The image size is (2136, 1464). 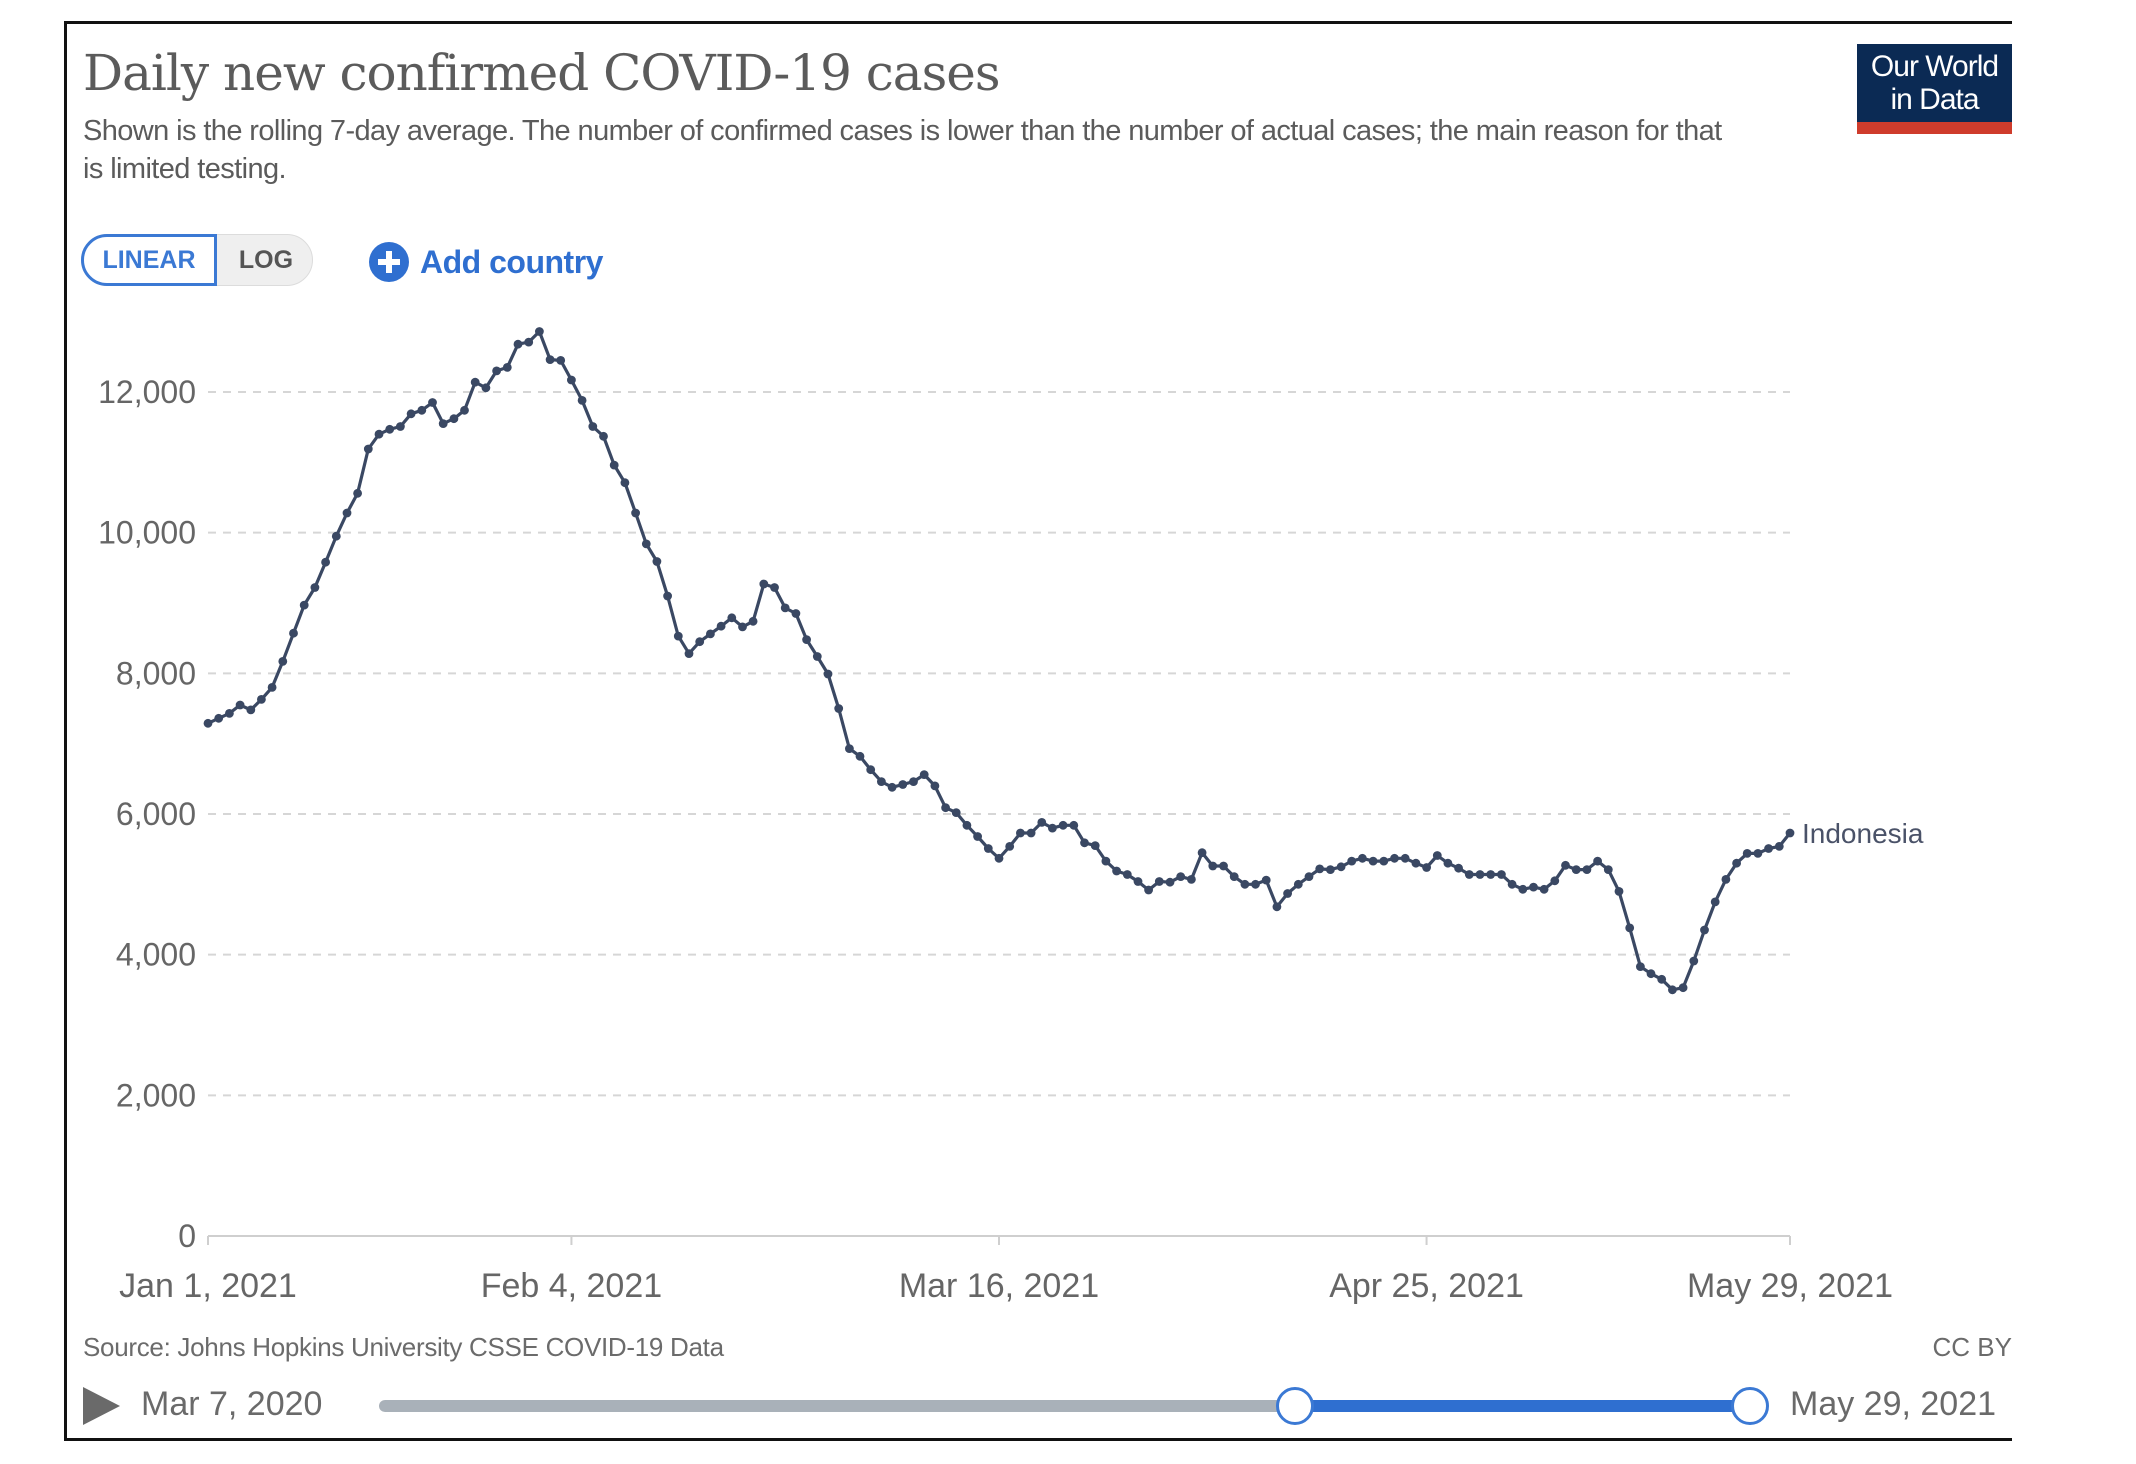 What do you see at coordinates (1294, 1406) in the screenshot?
I see `timeline-start-handle` at bounding box center [1294, 1406].